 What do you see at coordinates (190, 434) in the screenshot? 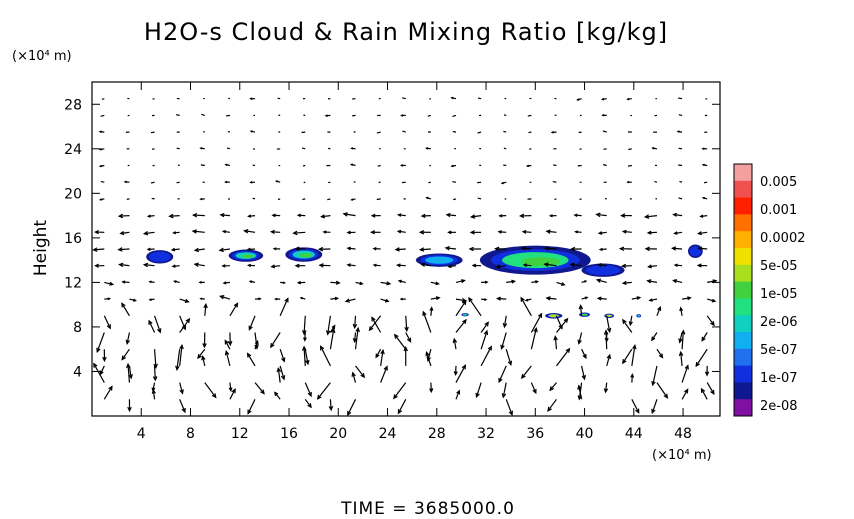
I see `x-tick-label: 8` at bounding box center [190, 434].